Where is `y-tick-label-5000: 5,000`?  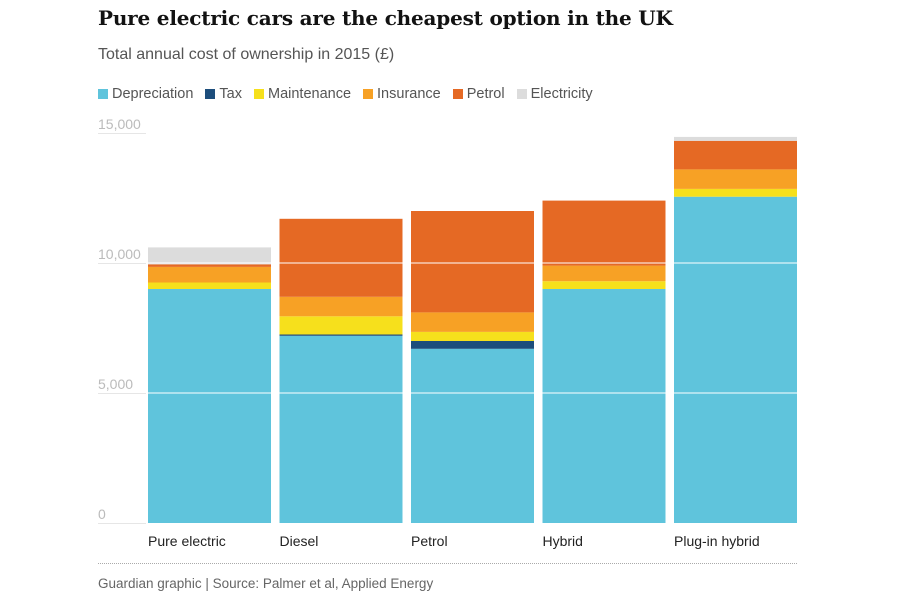 y-tick-label-5000: 5,000 is located at coordinates (115, 384).